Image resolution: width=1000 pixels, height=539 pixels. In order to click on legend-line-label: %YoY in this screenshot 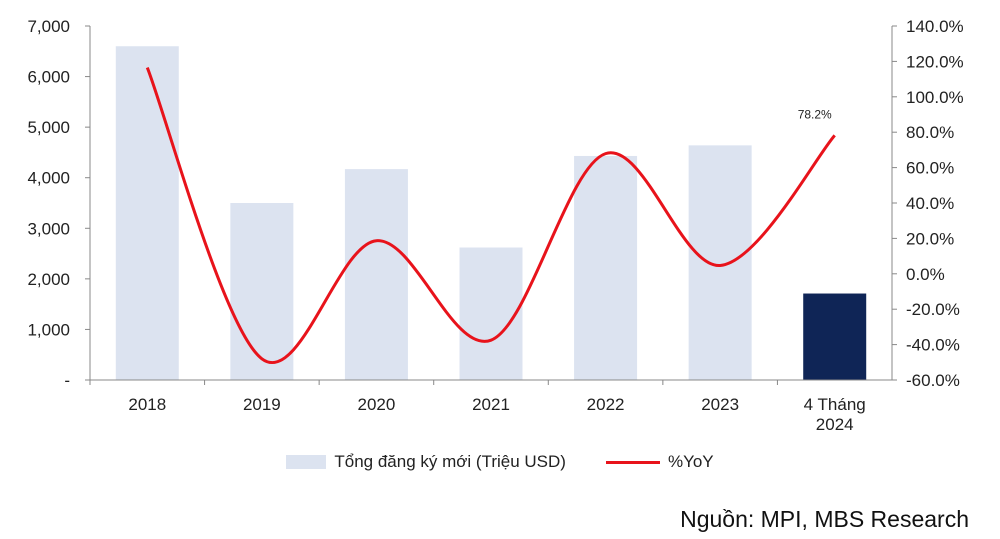, I will do `click(690, 461)`.